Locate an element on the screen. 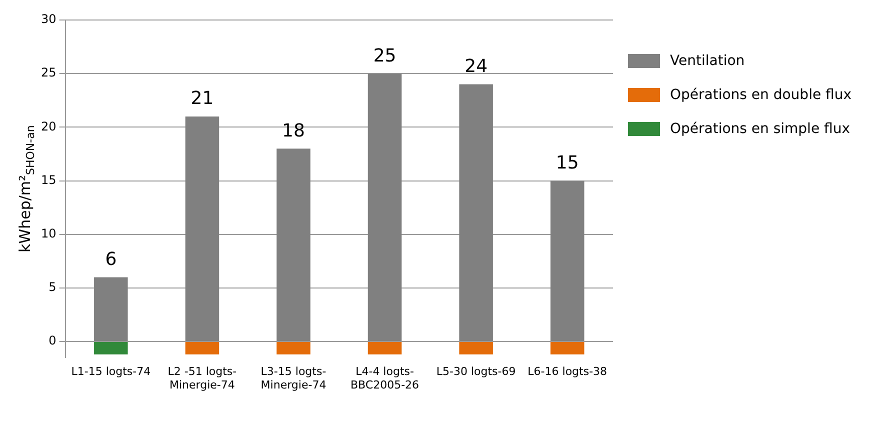  legend-label: Opérations en simple flux is located at coordinates (760, 129).